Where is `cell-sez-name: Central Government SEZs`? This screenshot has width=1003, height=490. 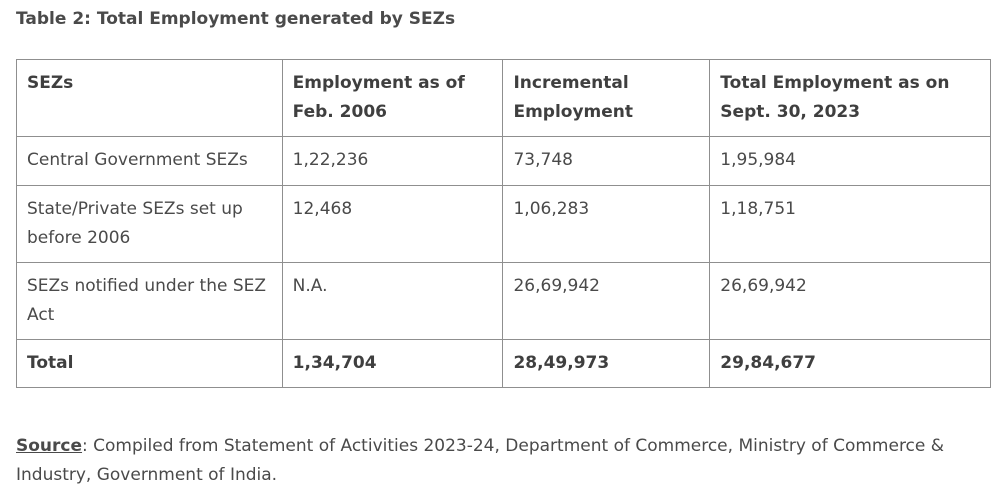 cell-sez-name: Central Government SEZs is located at coordinates (149, 161).